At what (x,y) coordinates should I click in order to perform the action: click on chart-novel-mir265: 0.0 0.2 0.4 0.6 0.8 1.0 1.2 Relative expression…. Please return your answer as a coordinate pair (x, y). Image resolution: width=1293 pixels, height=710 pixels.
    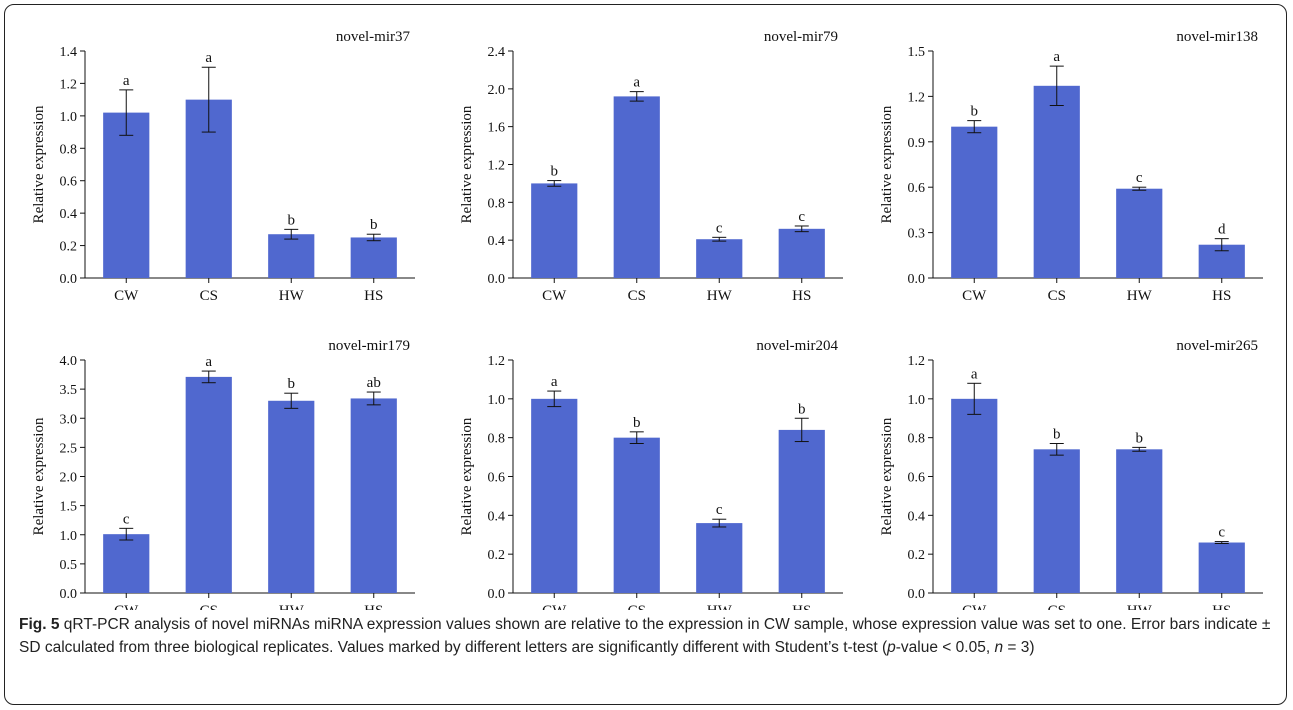
    Looking at the image, I should click on (1071, 474).